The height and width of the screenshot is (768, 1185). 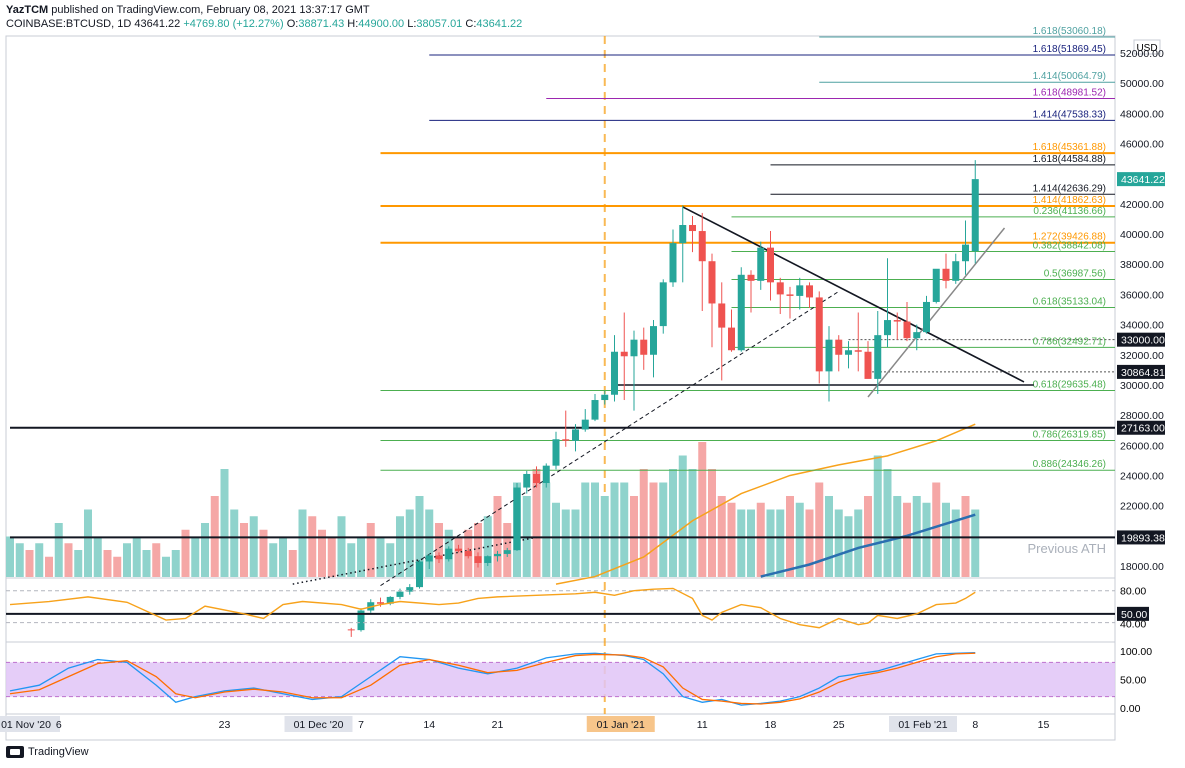 I want to click on y-tick-label: 18000.00, so click(x=1142, y=567).